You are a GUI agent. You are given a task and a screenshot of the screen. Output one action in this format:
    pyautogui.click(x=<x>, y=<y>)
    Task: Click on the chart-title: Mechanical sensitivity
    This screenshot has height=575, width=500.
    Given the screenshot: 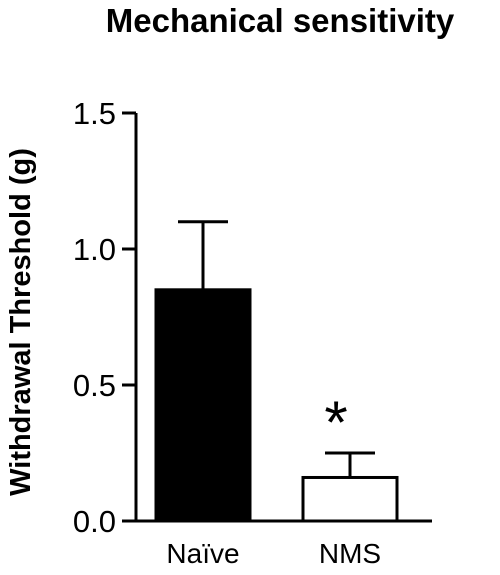 What is the action you would take?
    pyautogui.click(x=280, y=20)
    